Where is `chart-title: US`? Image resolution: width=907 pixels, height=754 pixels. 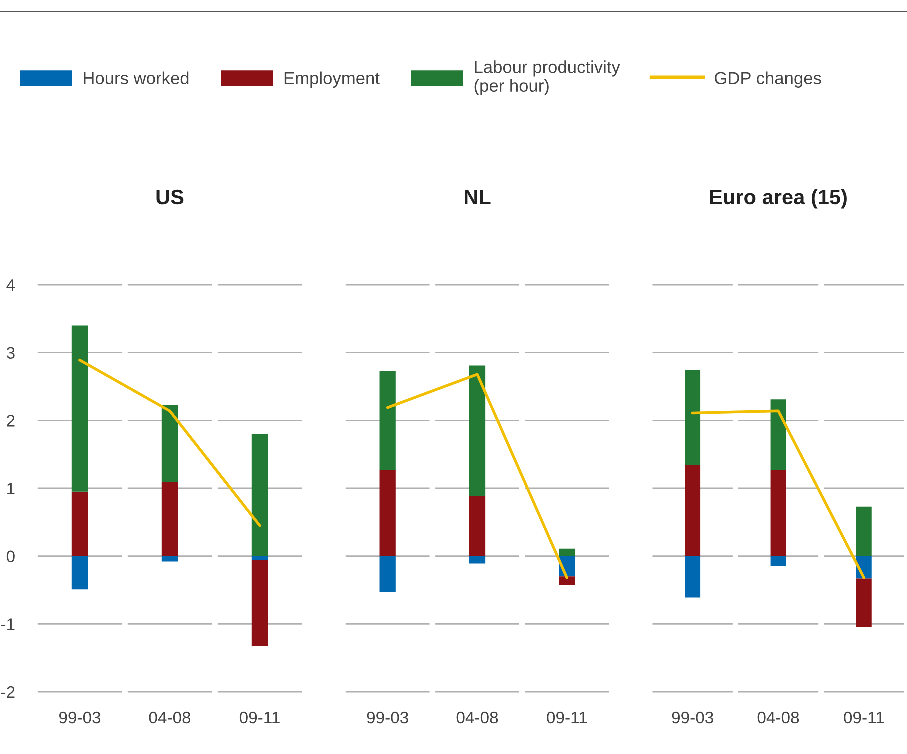 chart-title: US is located at coordinates (170, 197).